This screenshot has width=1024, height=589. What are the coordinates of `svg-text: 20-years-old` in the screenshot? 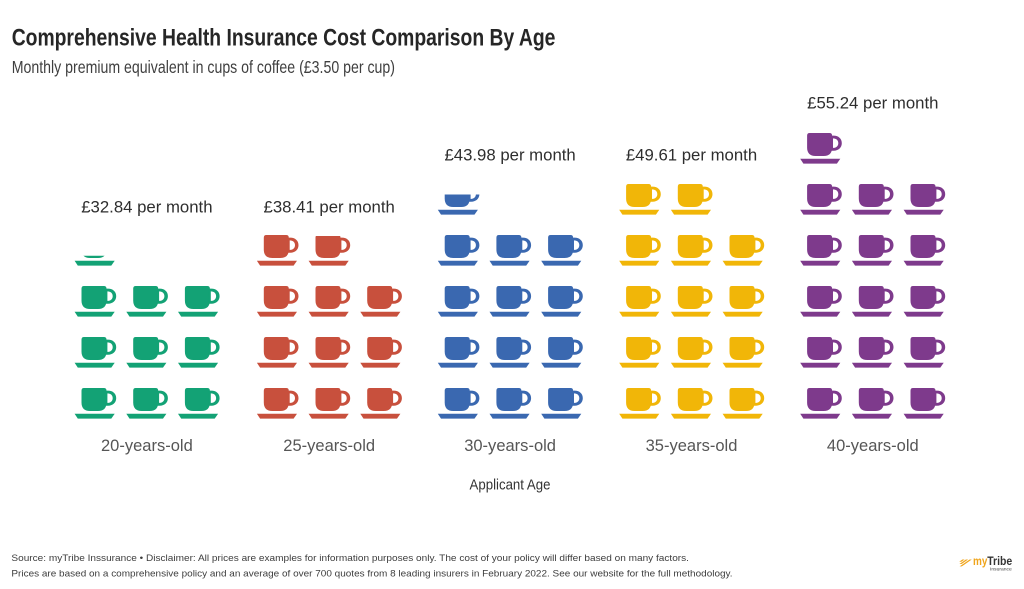 It's located at (147, 445).